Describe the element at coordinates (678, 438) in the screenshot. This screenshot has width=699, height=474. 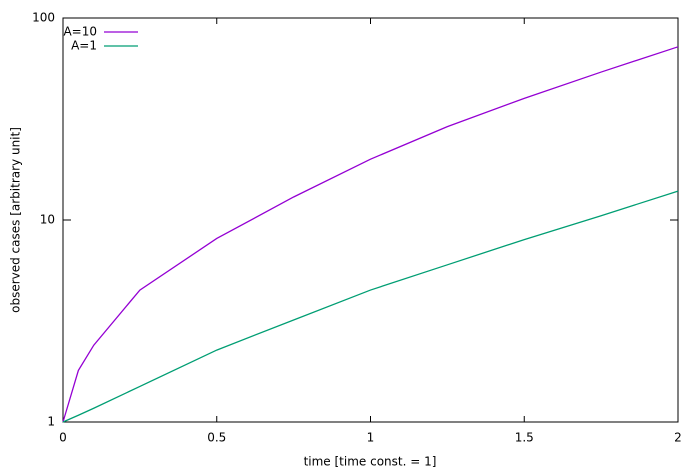
I see `x-tick-label: 2` at that location.